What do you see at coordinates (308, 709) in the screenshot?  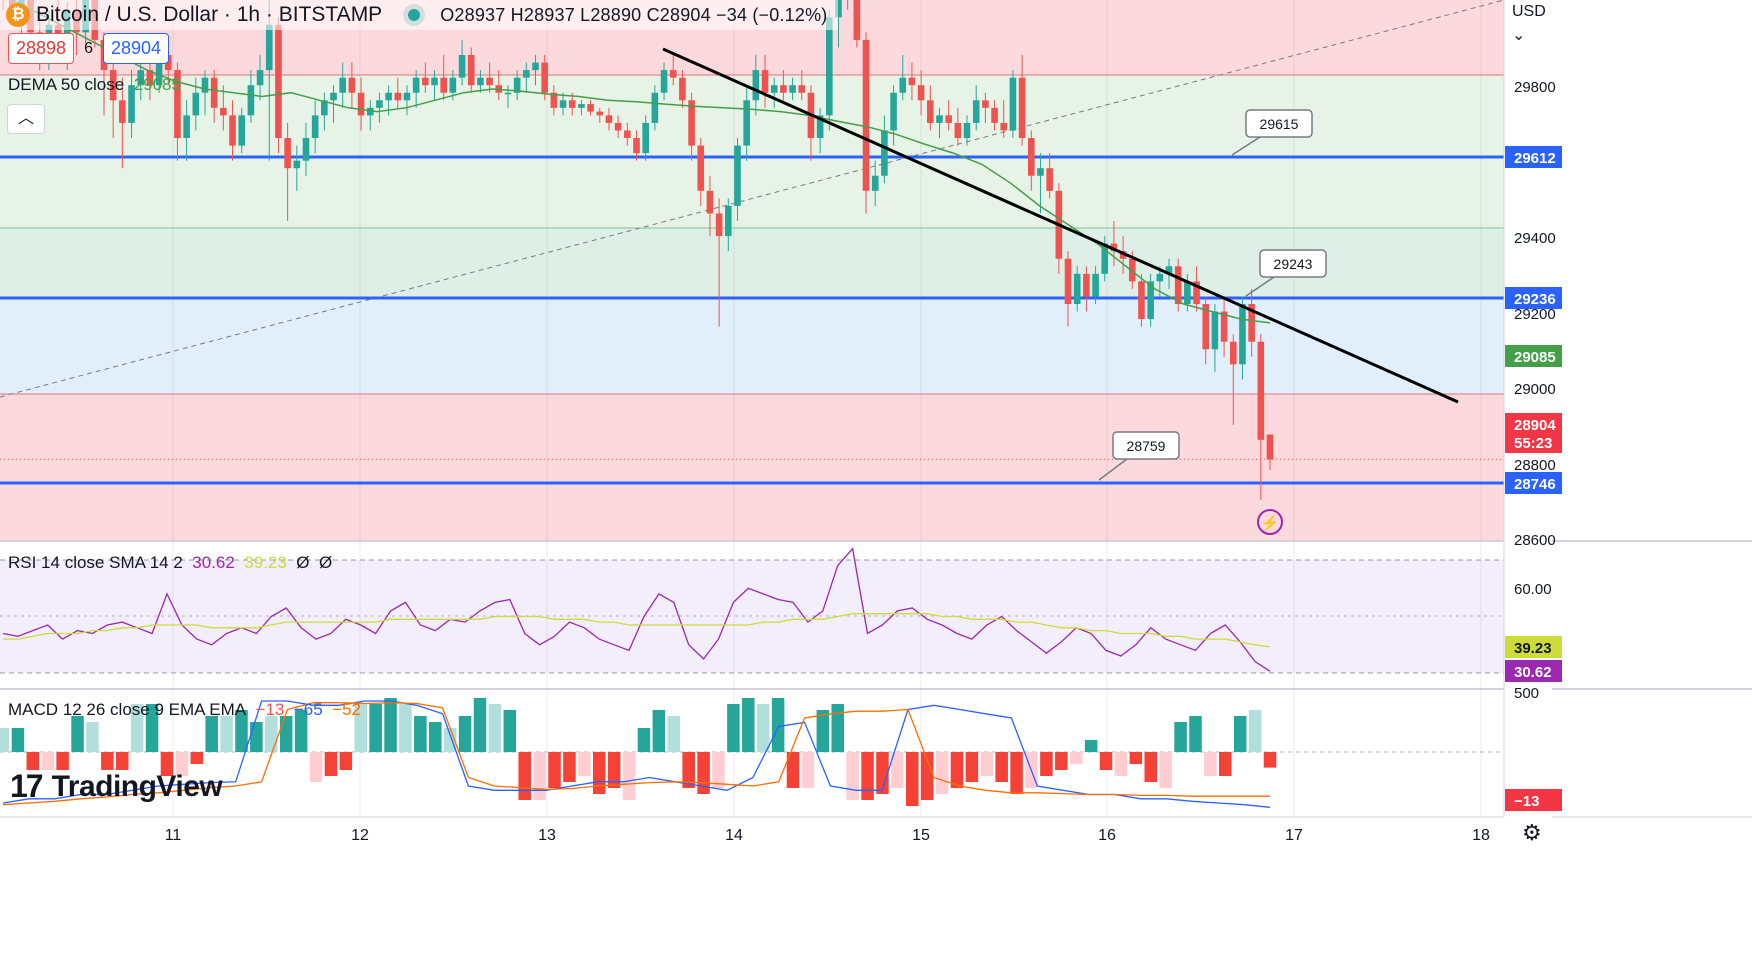 I see `macd-line-value: −65` at bounding box center [308, 709].